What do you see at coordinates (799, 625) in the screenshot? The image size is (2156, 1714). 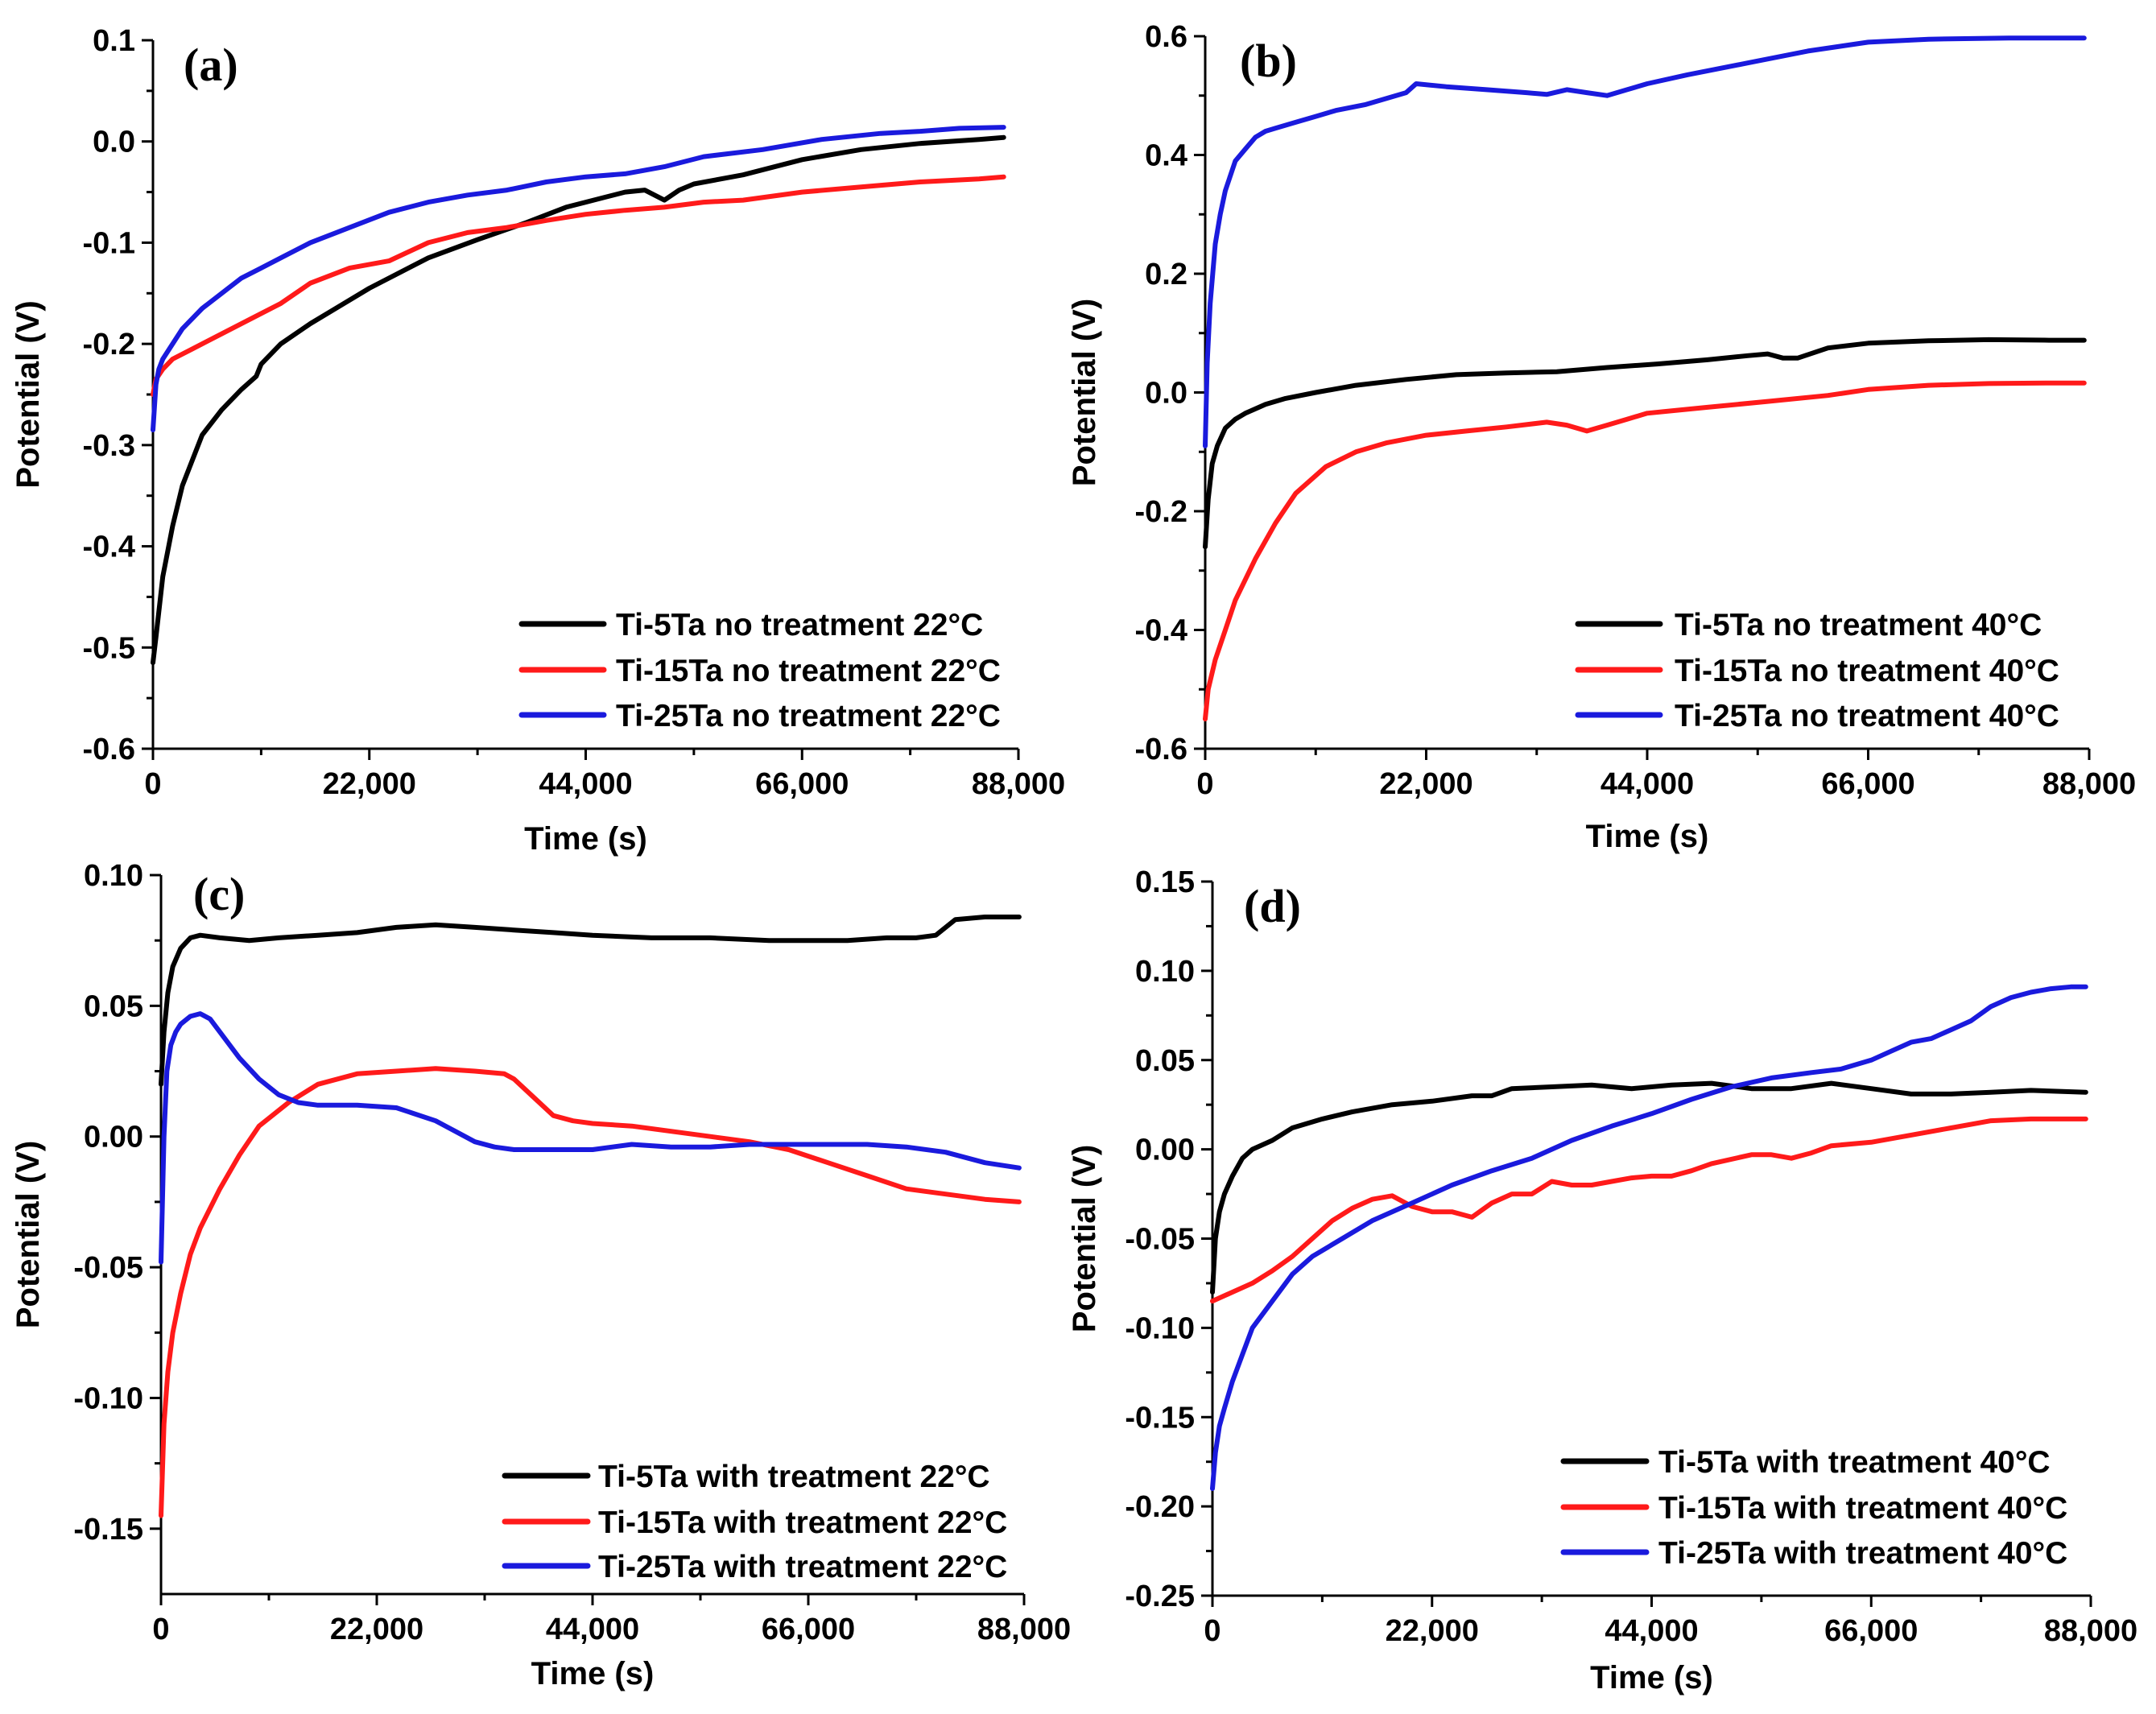 I see `legend-label: Ti-5Ta no treatment 22°C` at bounding box center [799, 625].